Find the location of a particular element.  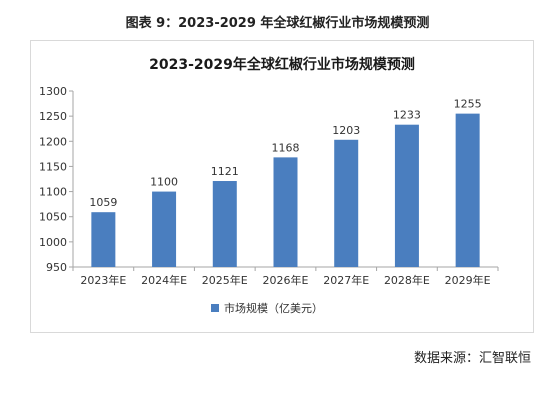

x-tick-label: 2029年E is located at coordinates (468, 280).